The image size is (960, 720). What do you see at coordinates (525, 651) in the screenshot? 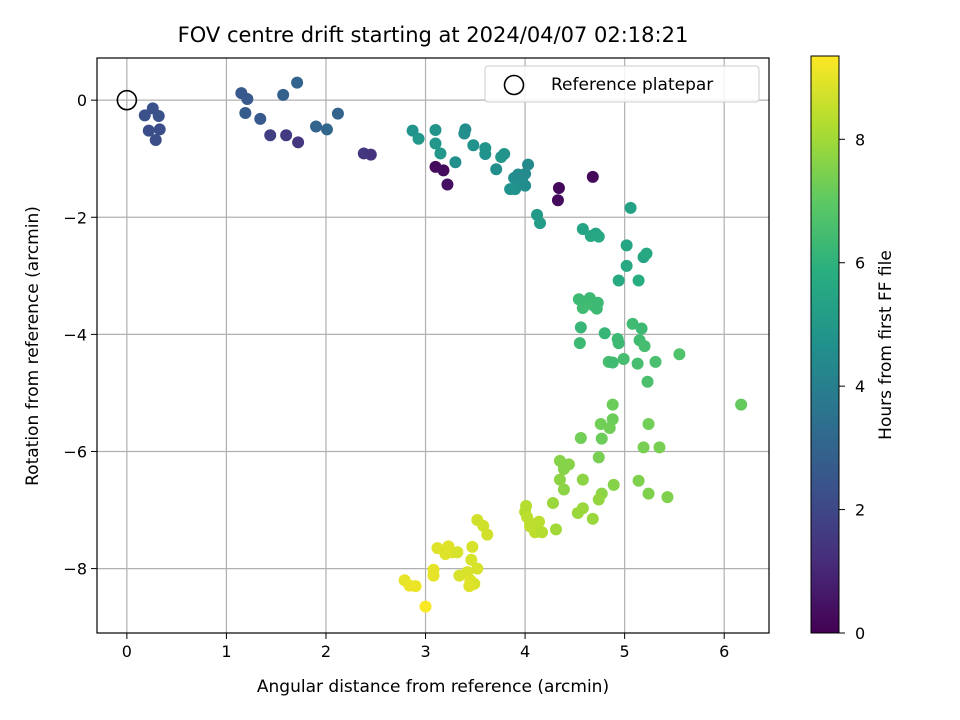
I see `x-tick-label: 4` at bounding box center [525, 651].